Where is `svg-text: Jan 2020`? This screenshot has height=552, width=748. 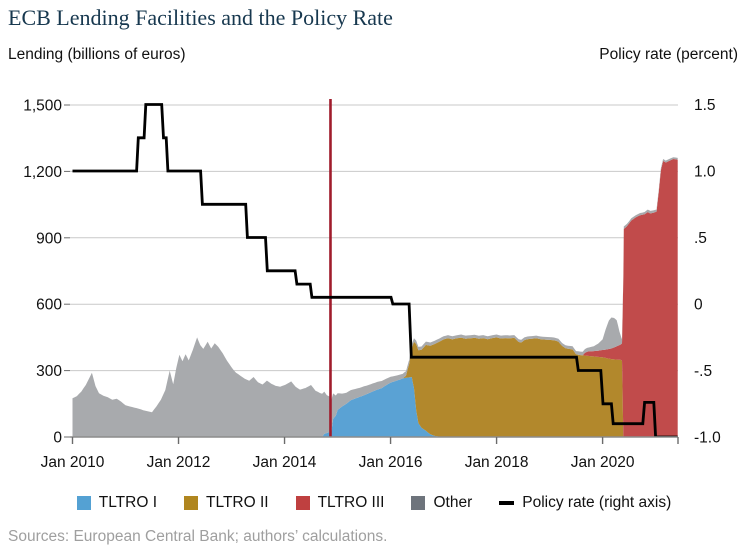 svg-text: Jan 2020 is located at coordinates (603, 462).